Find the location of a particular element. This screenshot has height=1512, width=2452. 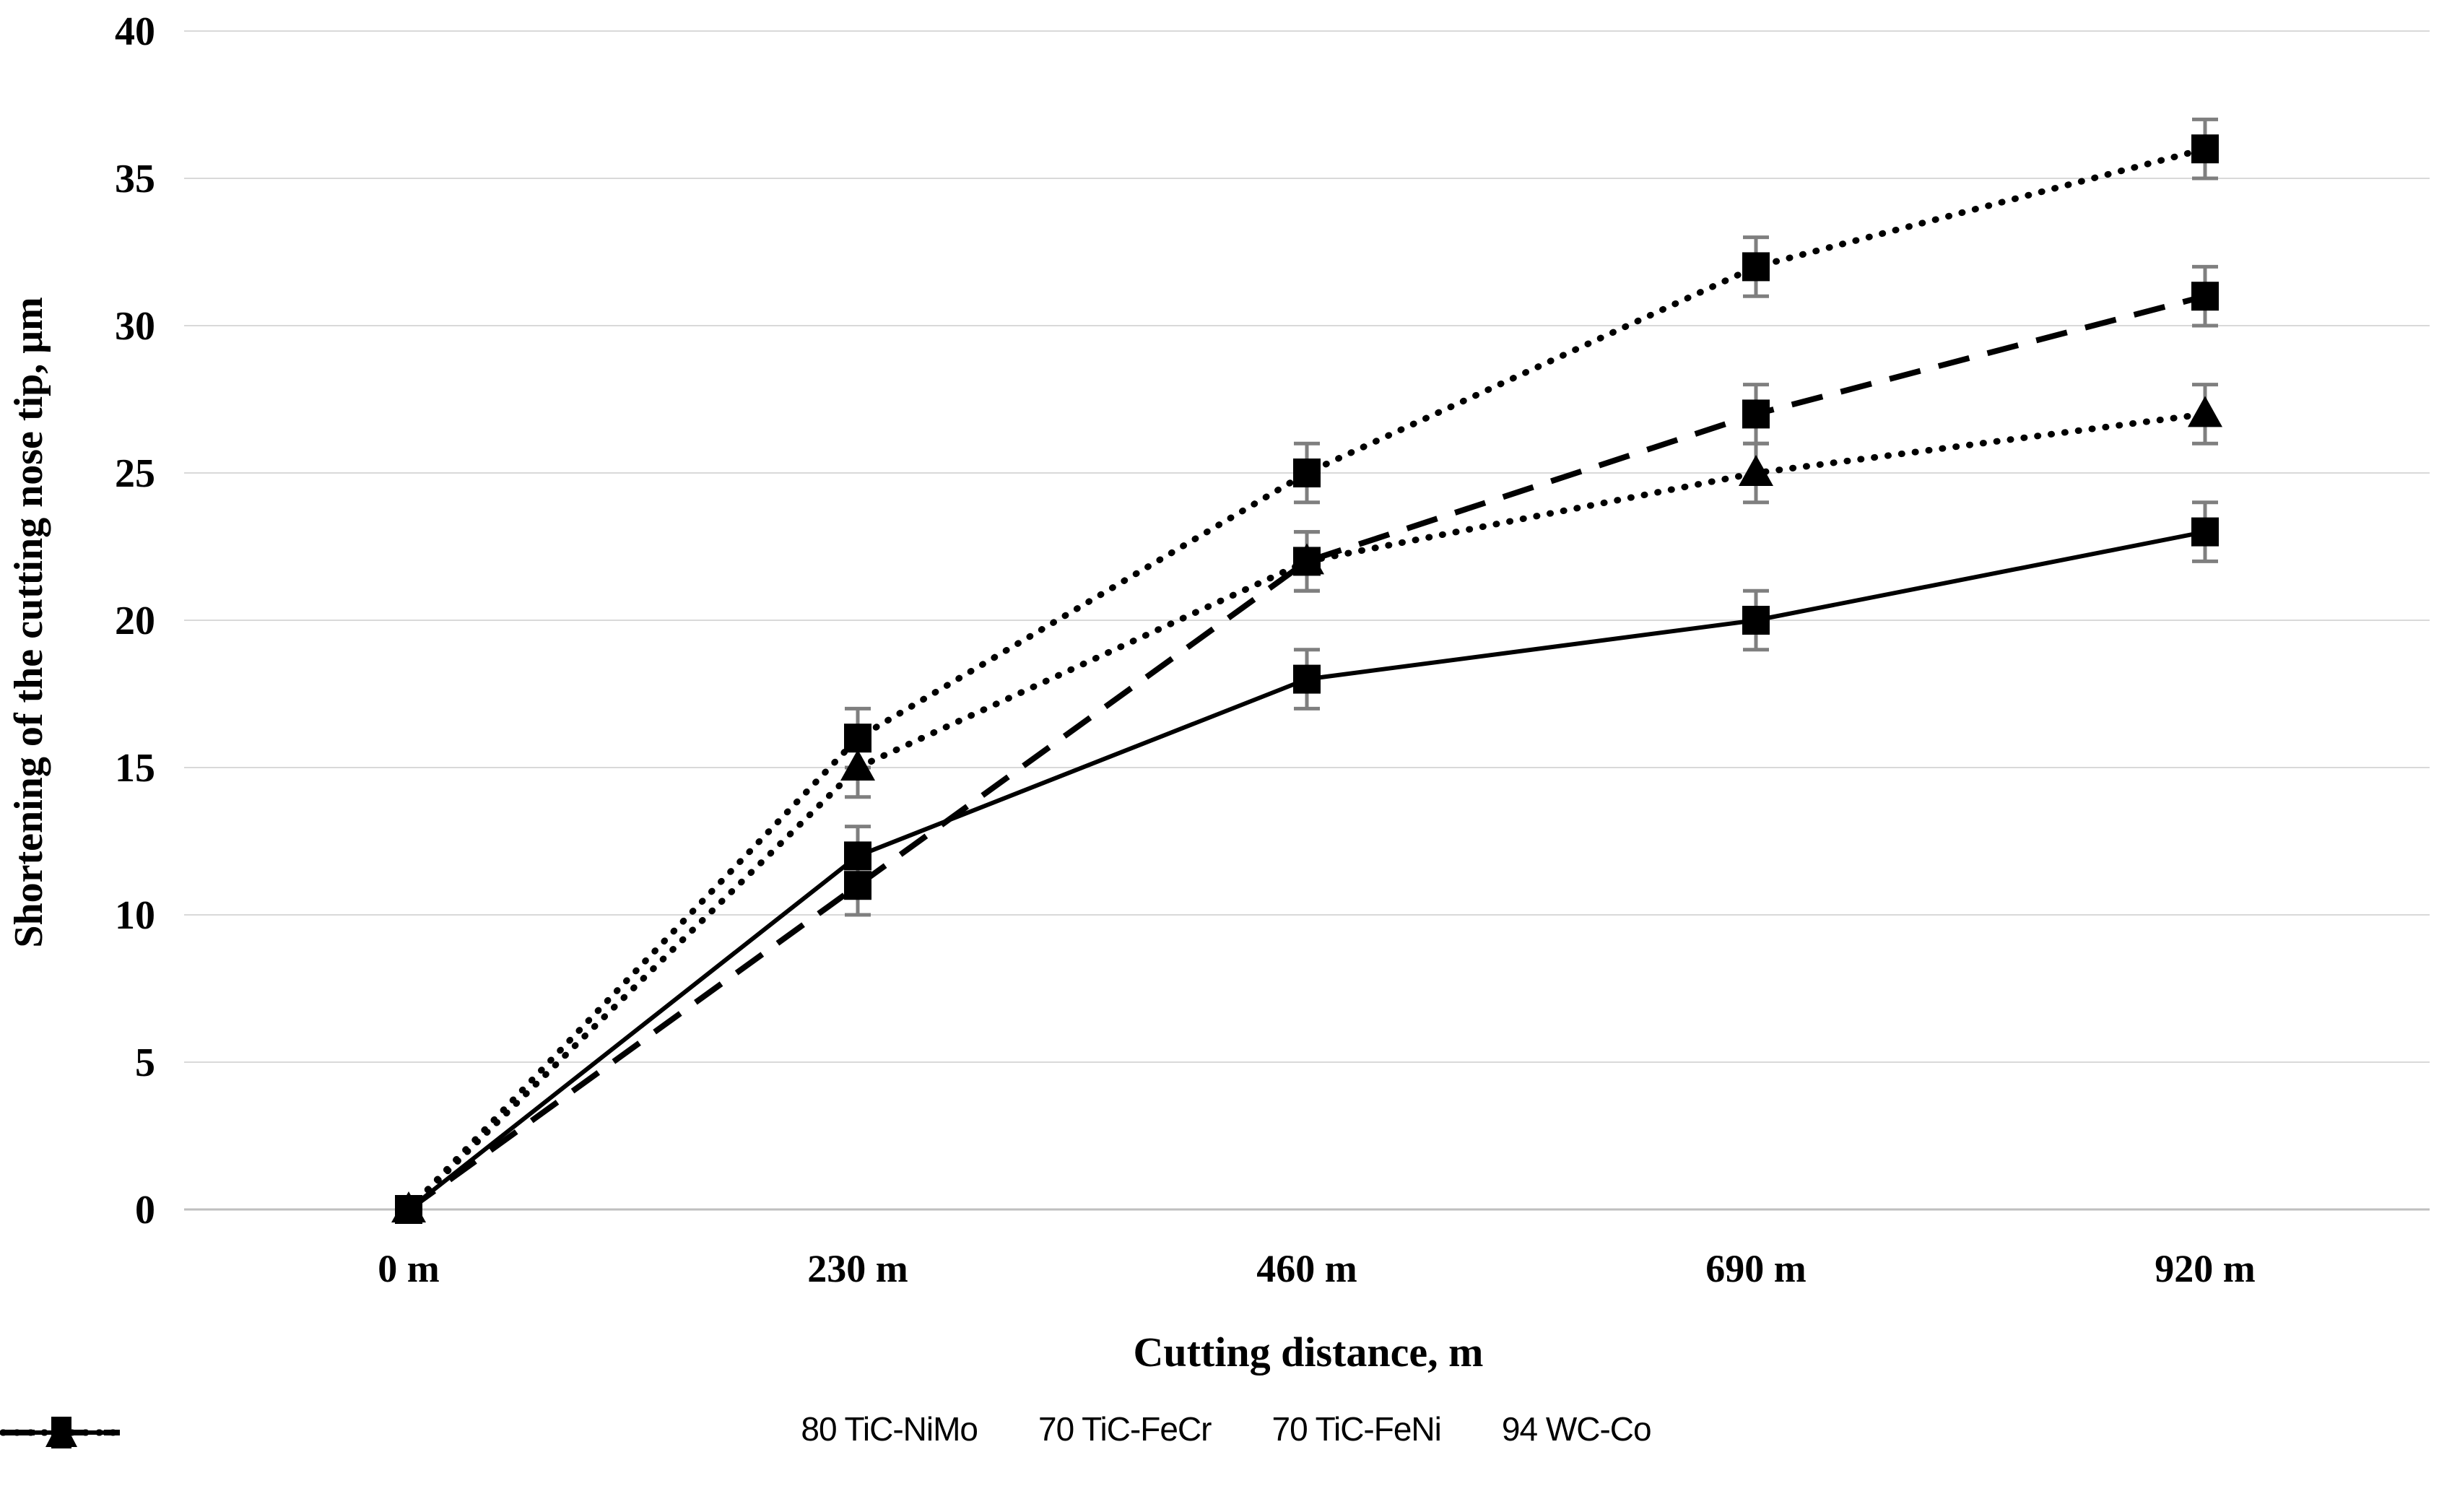

y-axis-title: Shortening of the cutting nose tip, μm is located at coordinates (29, 622).